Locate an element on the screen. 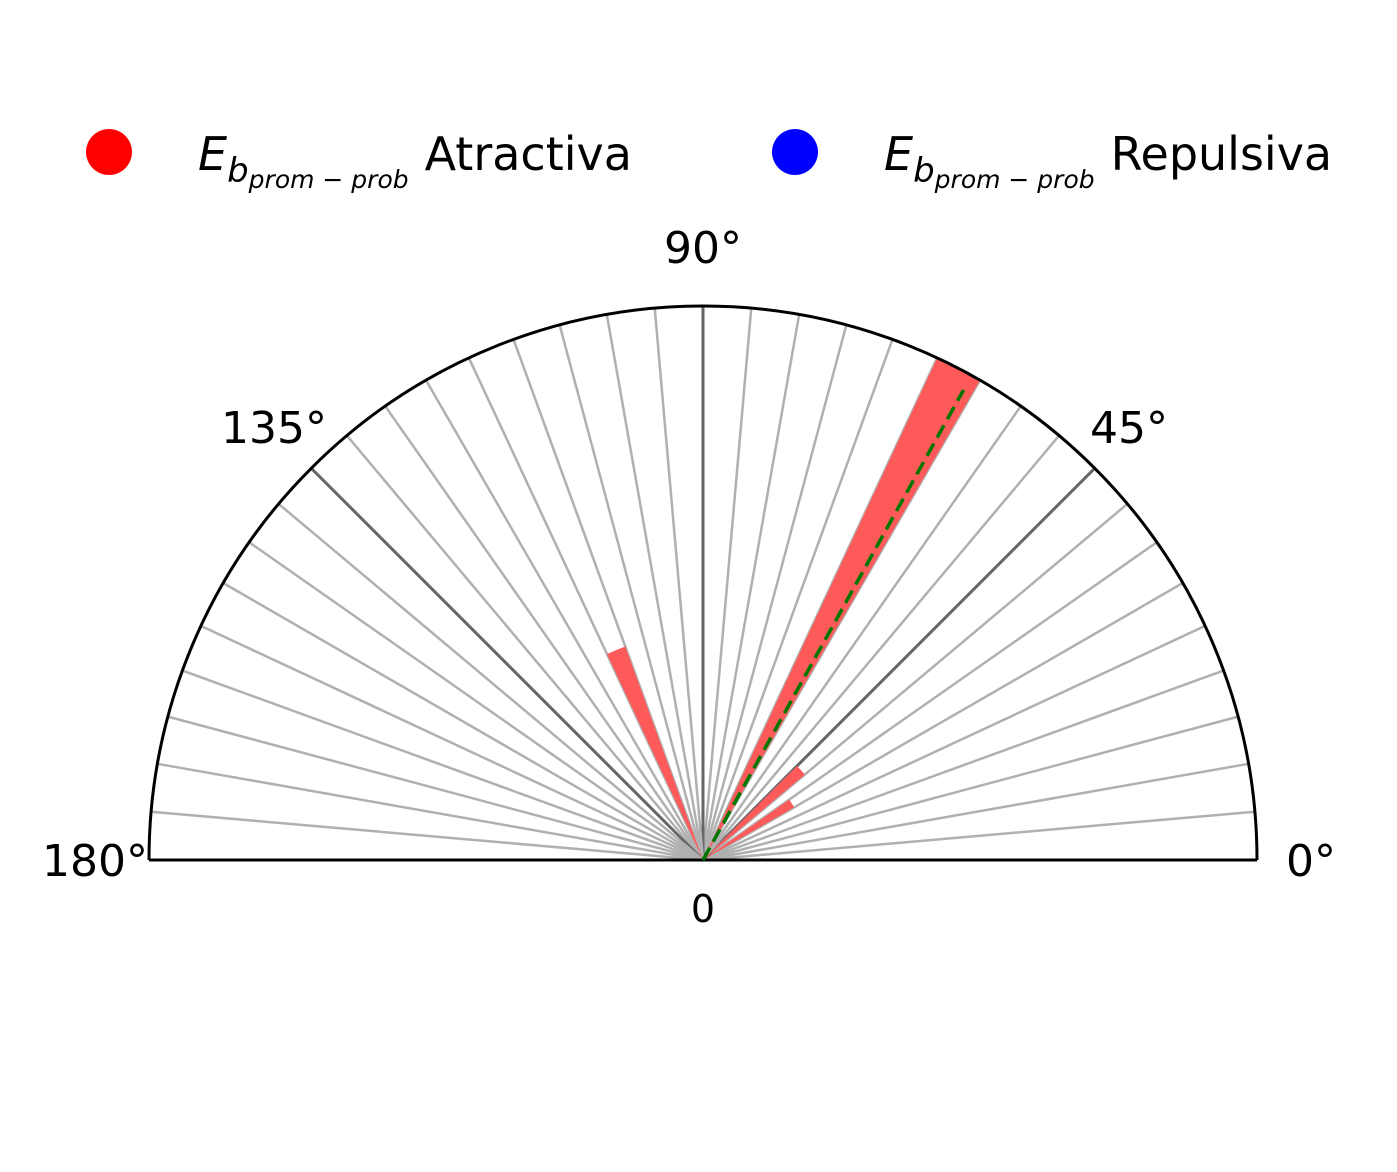 The height and width of the screenshot is (1172, 1397). angle-tick-label-180: 180° is located at coordinates (95, 861).